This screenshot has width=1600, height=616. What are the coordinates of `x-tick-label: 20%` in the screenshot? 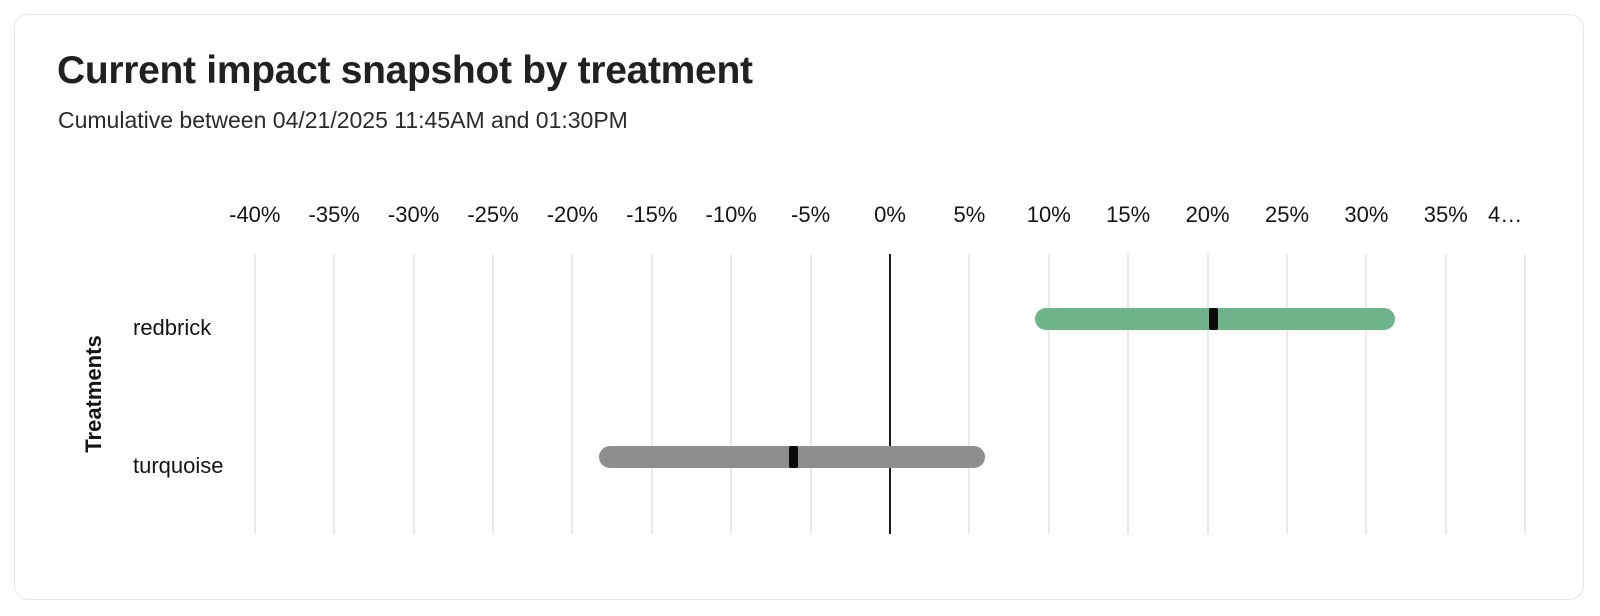 It's located at (1207, 214).